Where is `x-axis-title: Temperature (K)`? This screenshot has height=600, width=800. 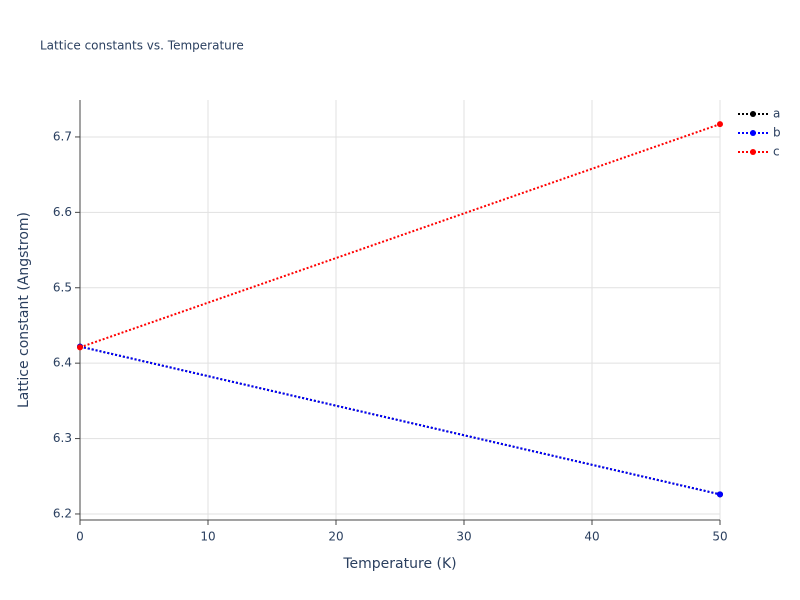 x-axis-title: Temperature (K) is located at coordinates (399, 564).